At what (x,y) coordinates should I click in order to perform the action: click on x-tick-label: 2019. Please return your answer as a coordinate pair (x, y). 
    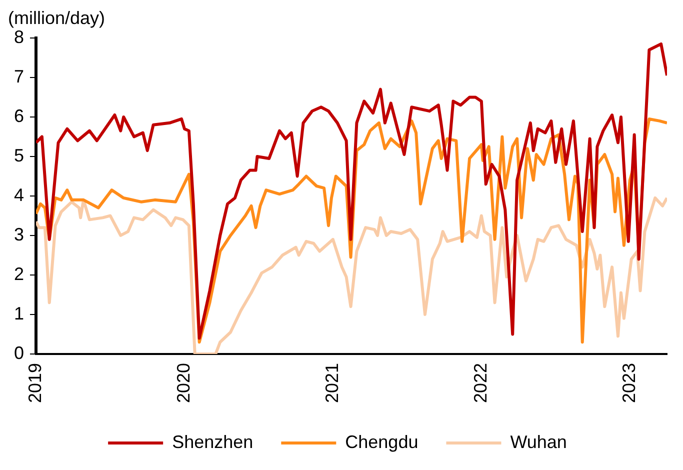
    Looking at the image, I should click on (34, 383).